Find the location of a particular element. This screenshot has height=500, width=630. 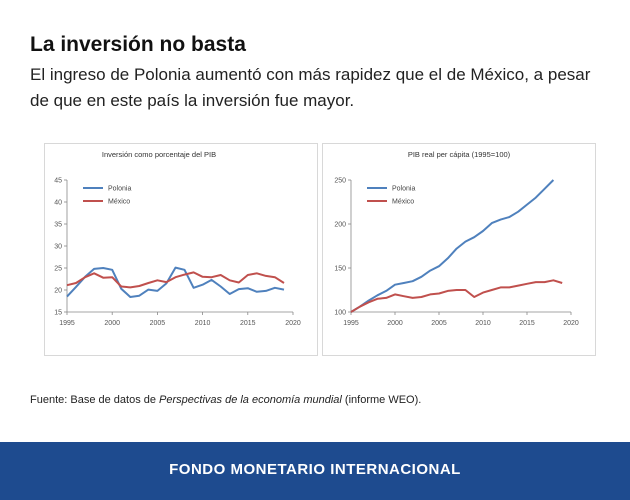

y-tick-label: 30 is located at coordinates (58, 247).